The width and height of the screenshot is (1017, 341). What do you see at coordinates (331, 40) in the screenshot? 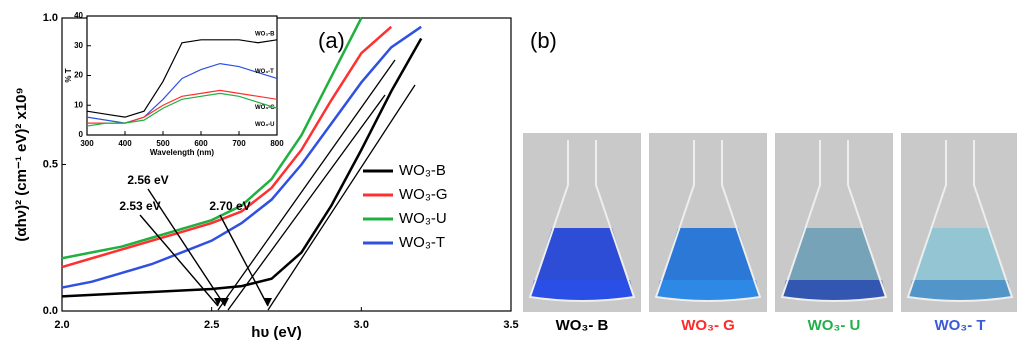
I see `panel-label: (a)` at bounding box center [331, 40].